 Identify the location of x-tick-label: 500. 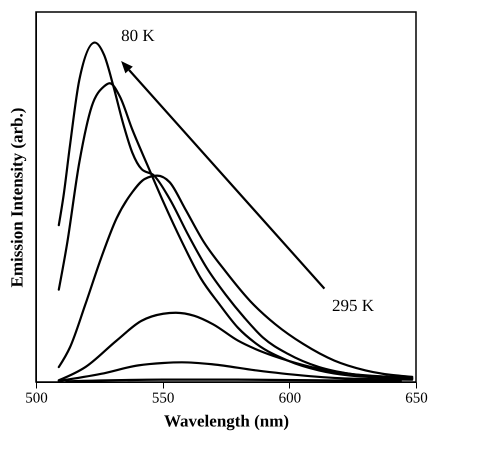
(36, 398).